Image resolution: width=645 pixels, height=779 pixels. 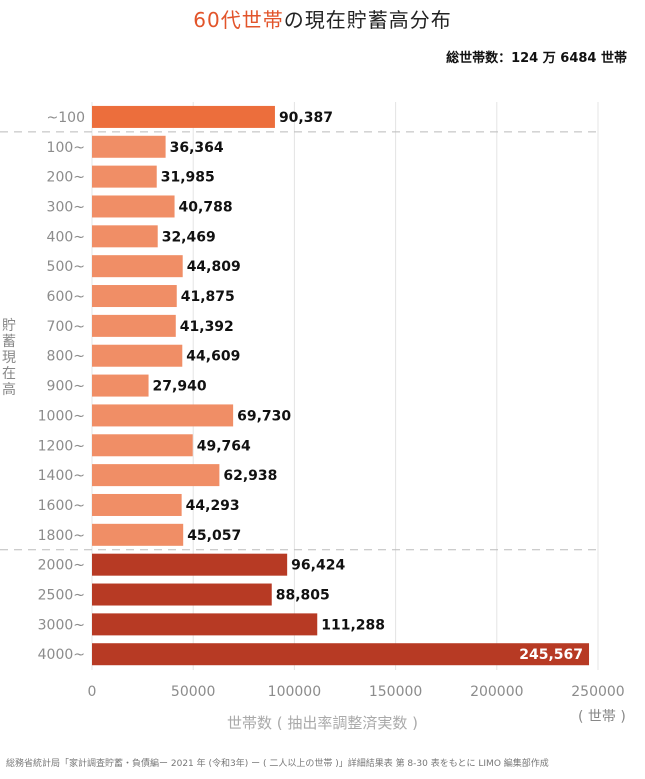 I want to click on value-label-0: 90,387, so click(x=306, y=118).